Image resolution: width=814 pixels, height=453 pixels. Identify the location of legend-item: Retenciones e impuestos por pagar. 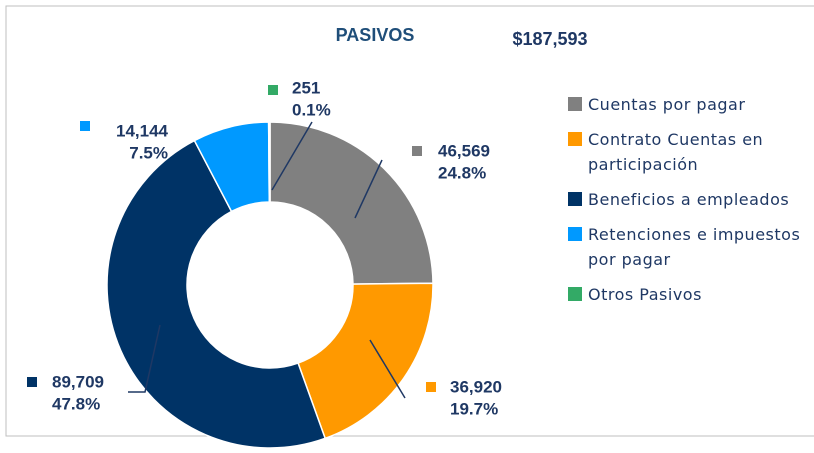
(691, 247).